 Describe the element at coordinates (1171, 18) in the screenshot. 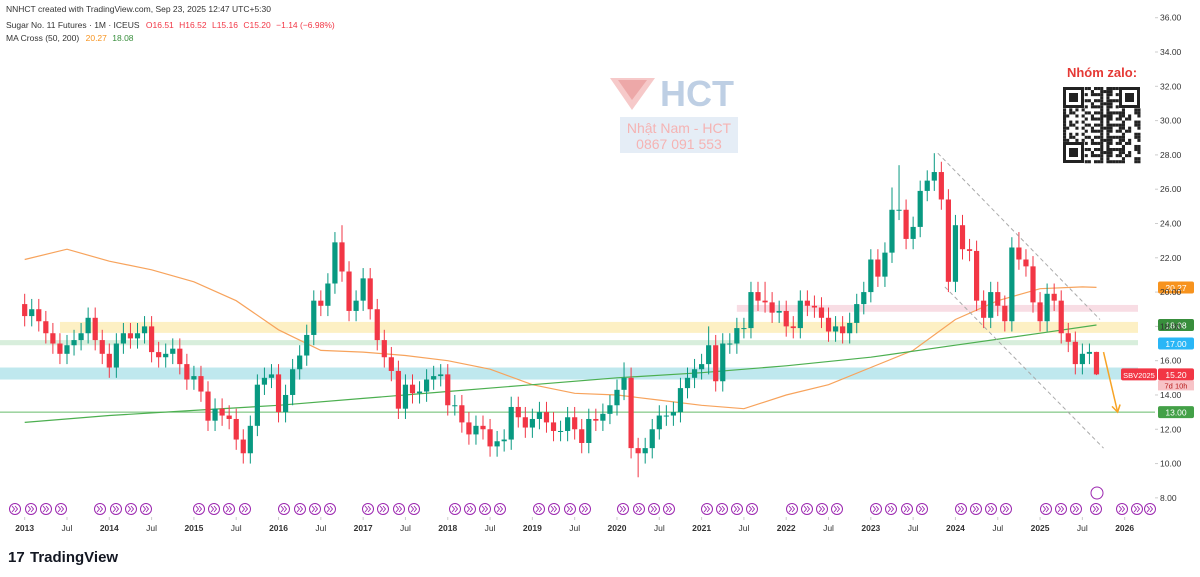

I see `y-tick-label: 36.00` at that location.